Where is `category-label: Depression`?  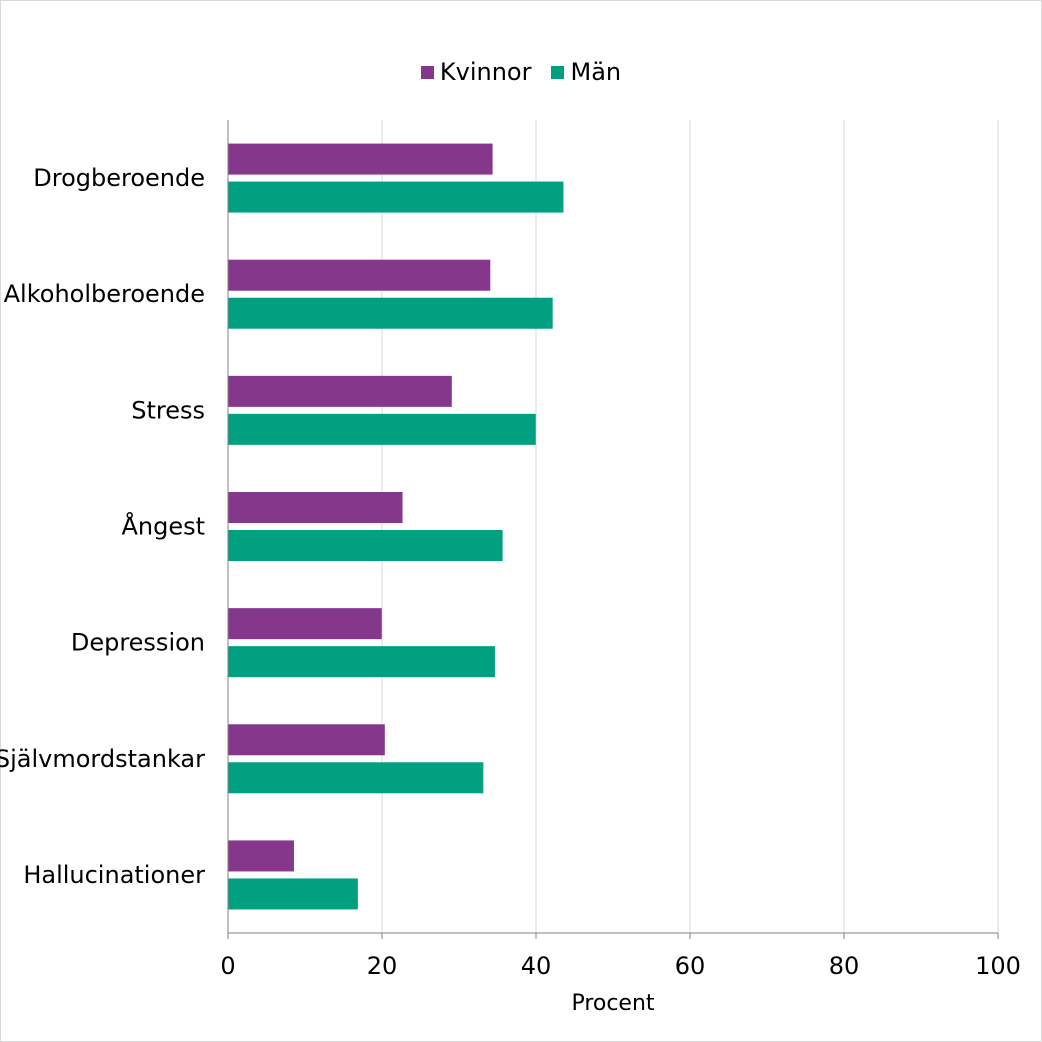 category-label: Depression is located at coordinates (138, 643).